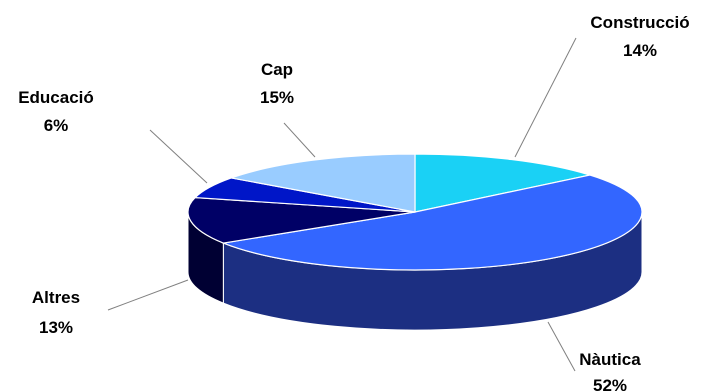  What do you see at coordinates (56, 125) in the screenshot?
I see `slice-value-label: 6%` at bounding box center [56, 125].